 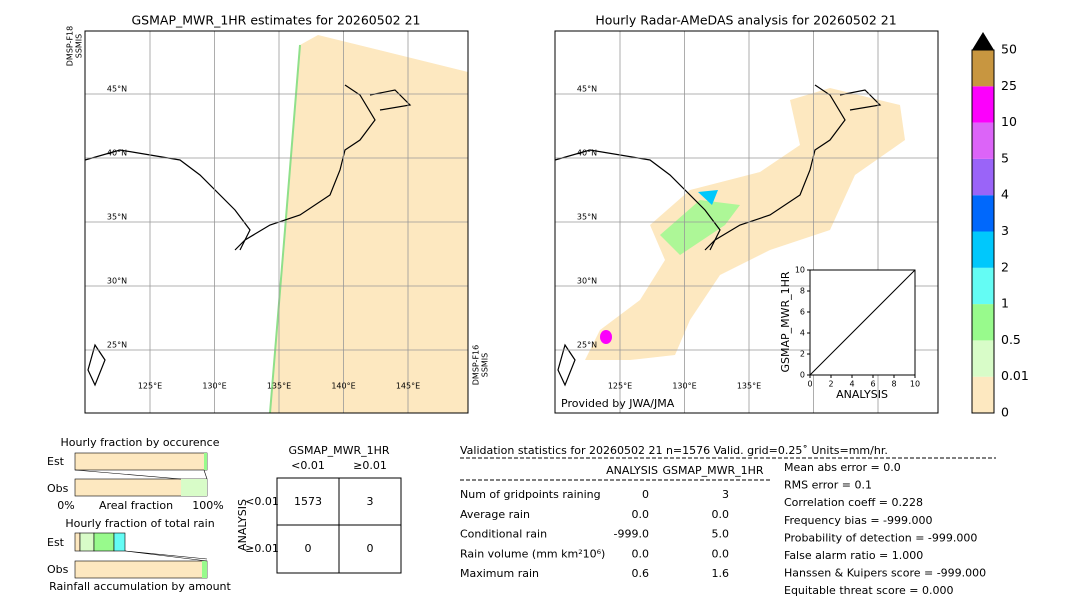 I want to click on cell: 3, so click(x=370, y=501).